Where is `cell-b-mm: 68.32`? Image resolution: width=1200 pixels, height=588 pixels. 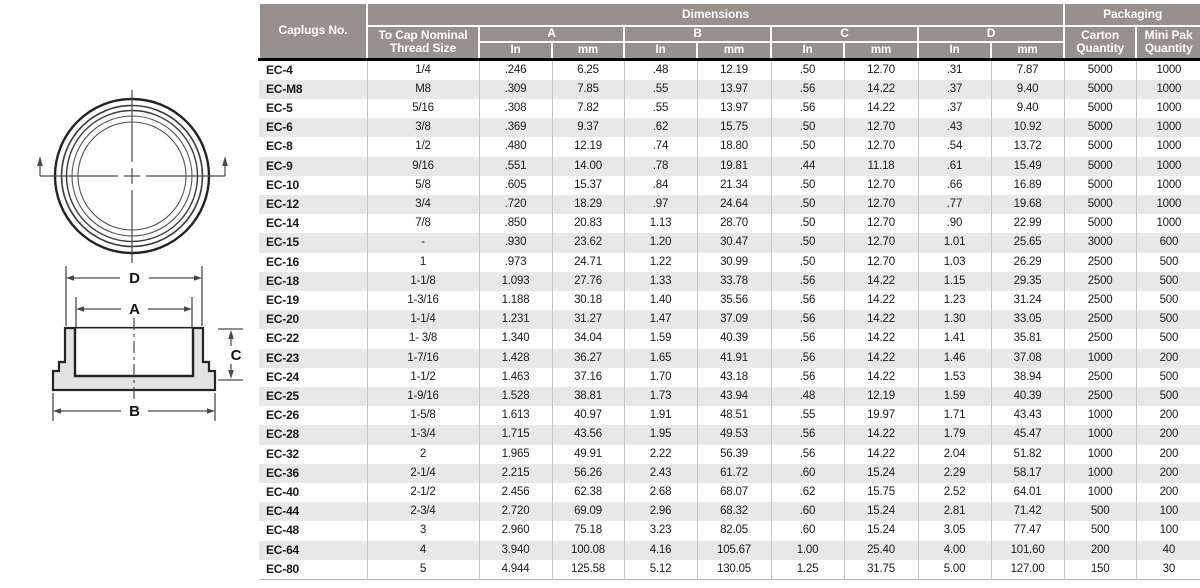
cell-b-mm: 68.32 is located at coordinates (734, 512).